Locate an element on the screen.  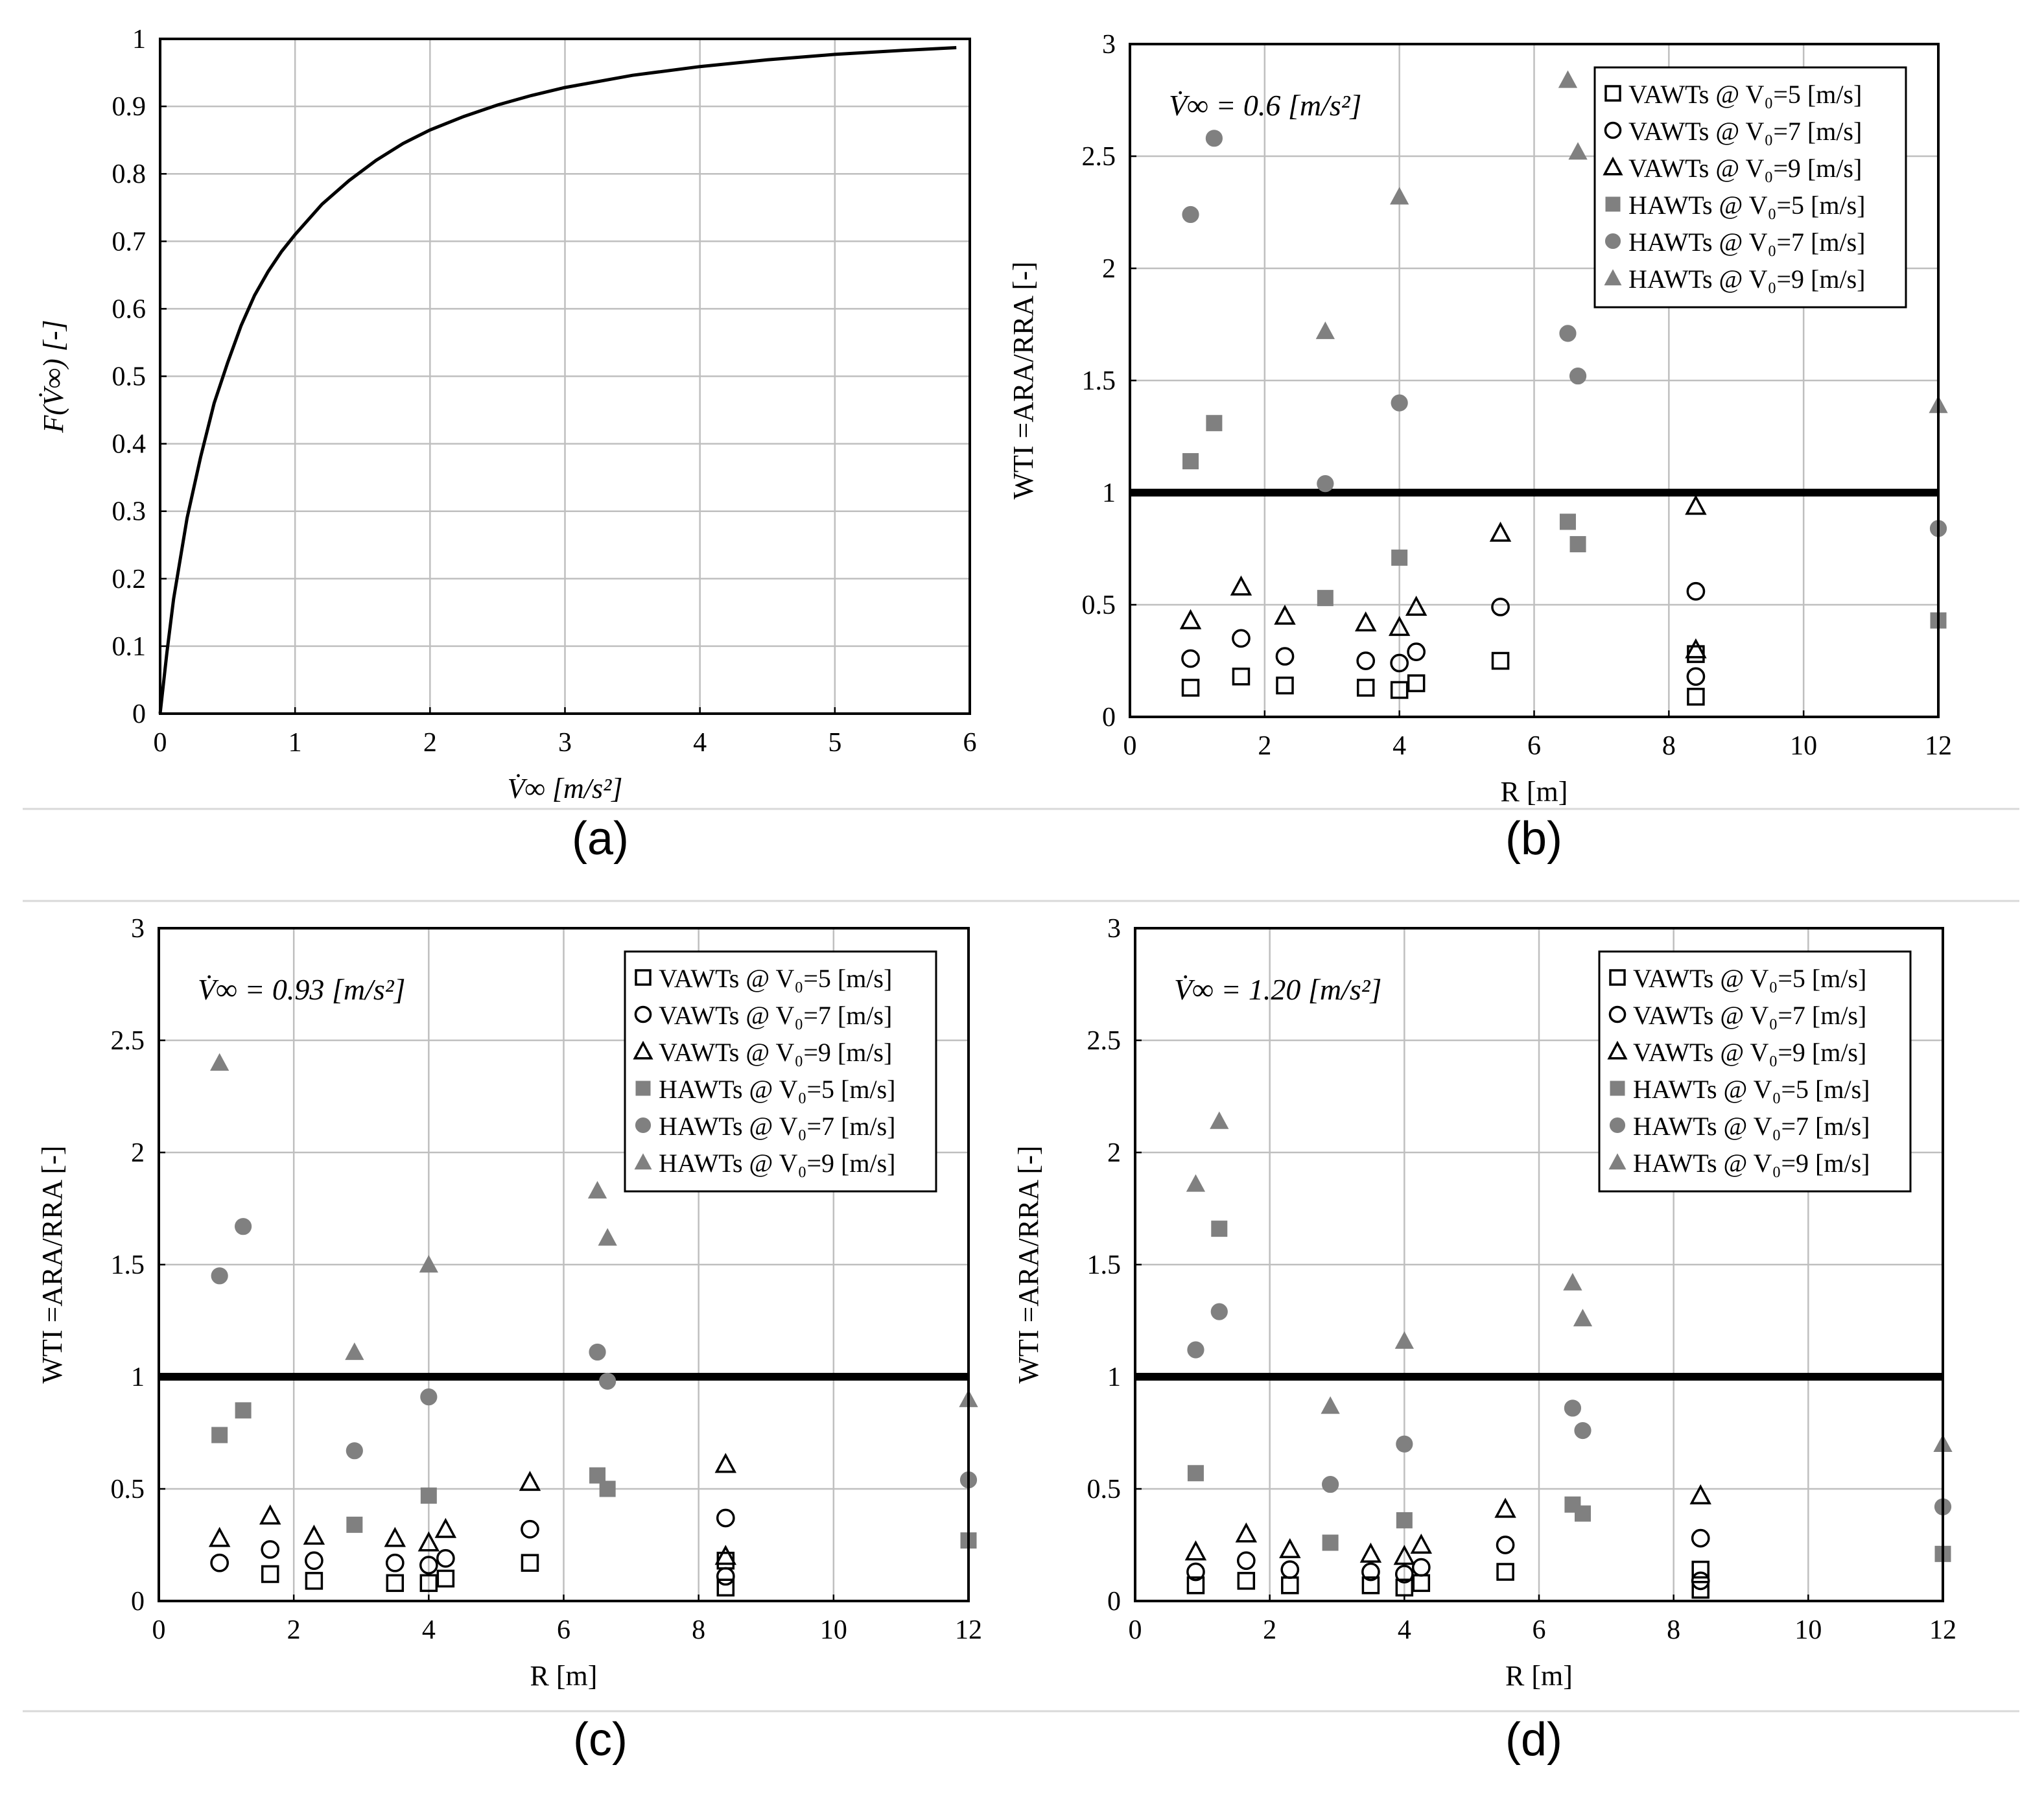
y-tick-label: 0.1 is located at coordinates (129, 647).